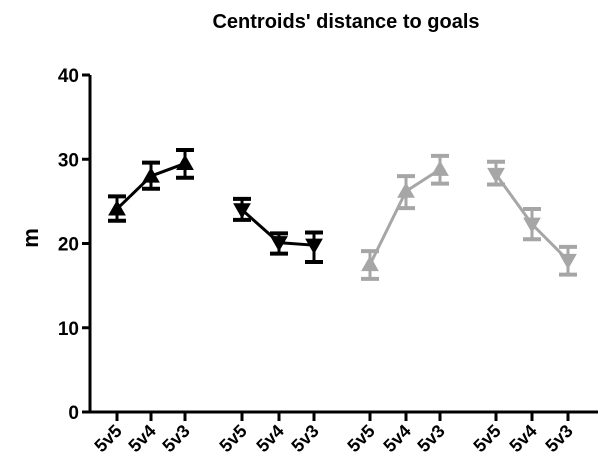  Describe the element at coordinates (68, 160) in the screenshot. I see `y-tick-label: 30` at that location.